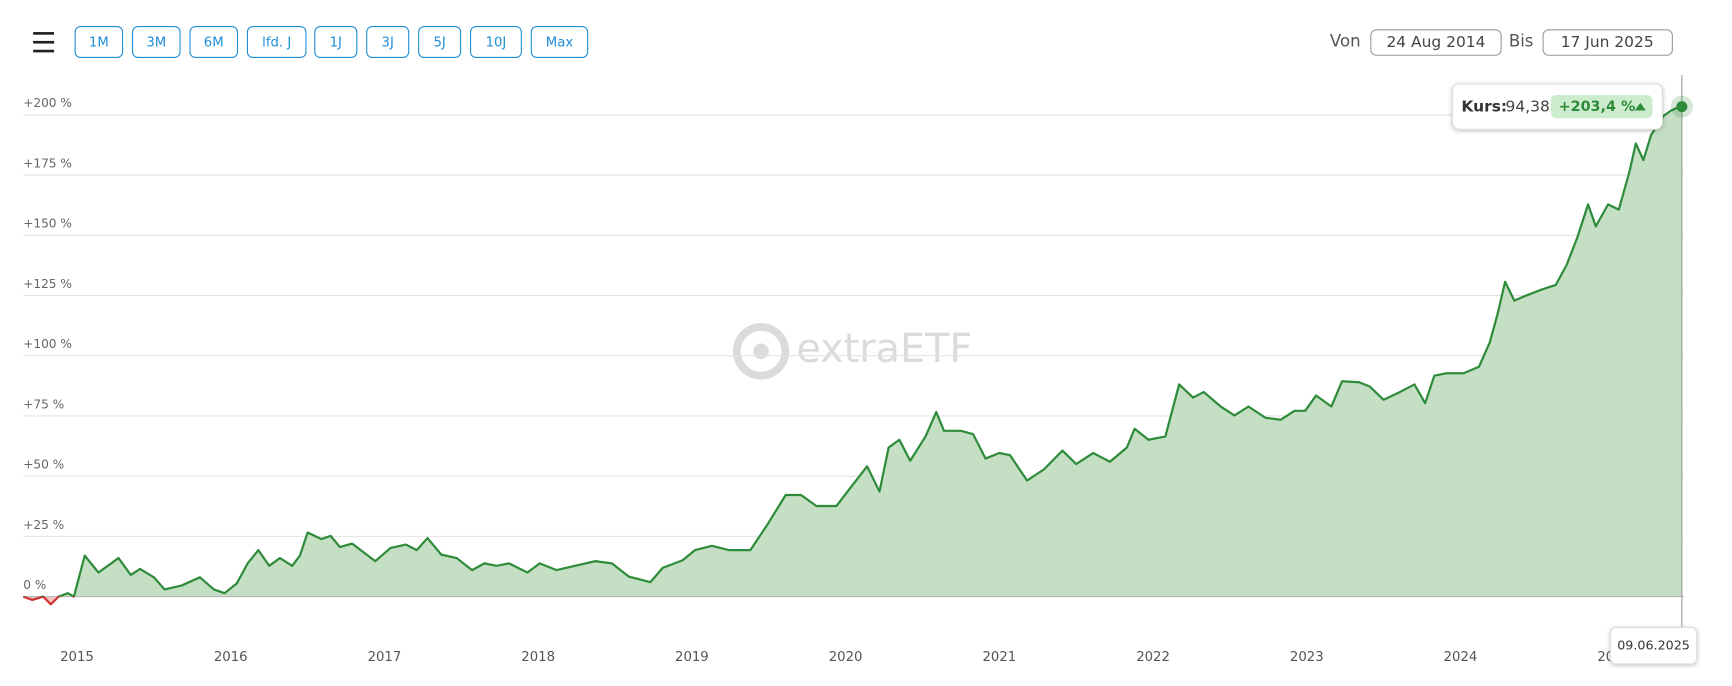 This screenshot has height=686, width=1732. I want to click on change-badge, so click(1601, 107).